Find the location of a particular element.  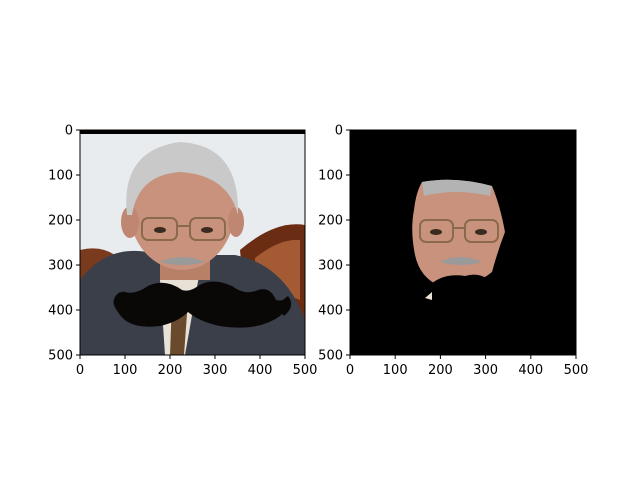

right-x-tick-label: 100 is located at coordinates (395, 370).